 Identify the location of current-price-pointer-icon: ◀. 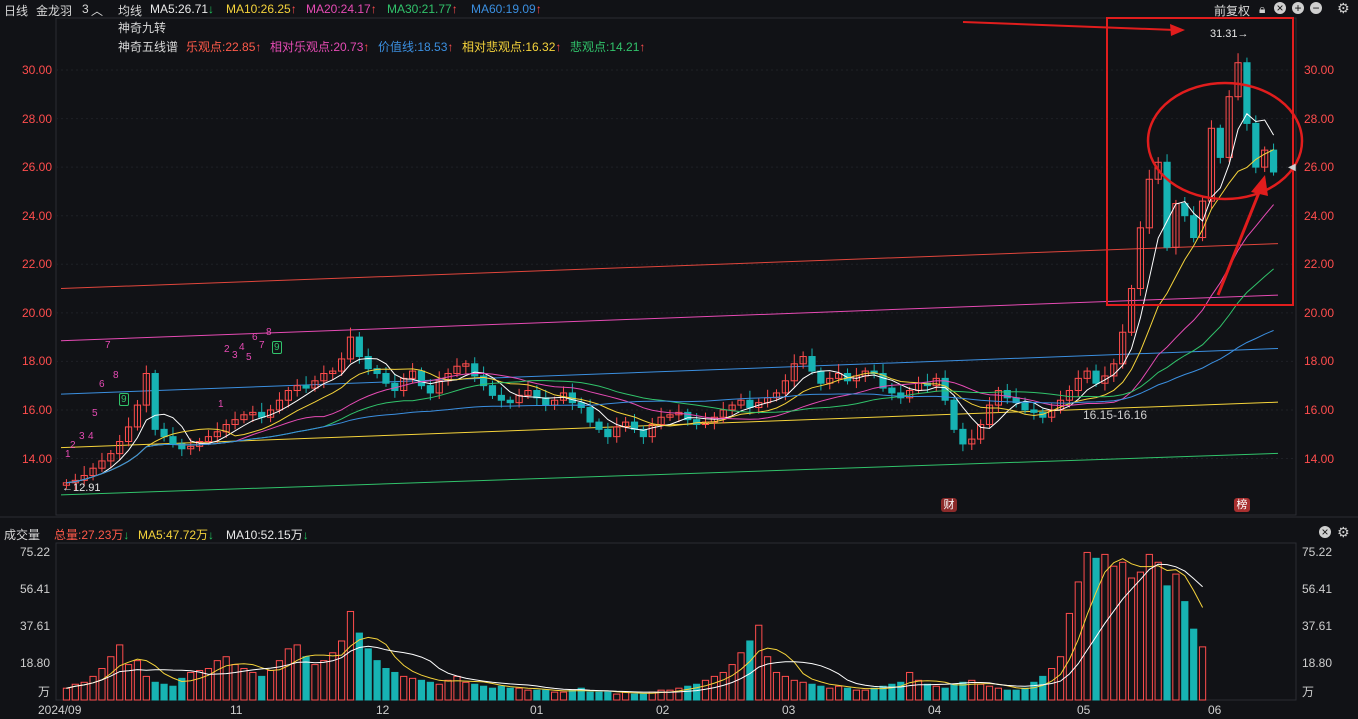
(1292, 167).